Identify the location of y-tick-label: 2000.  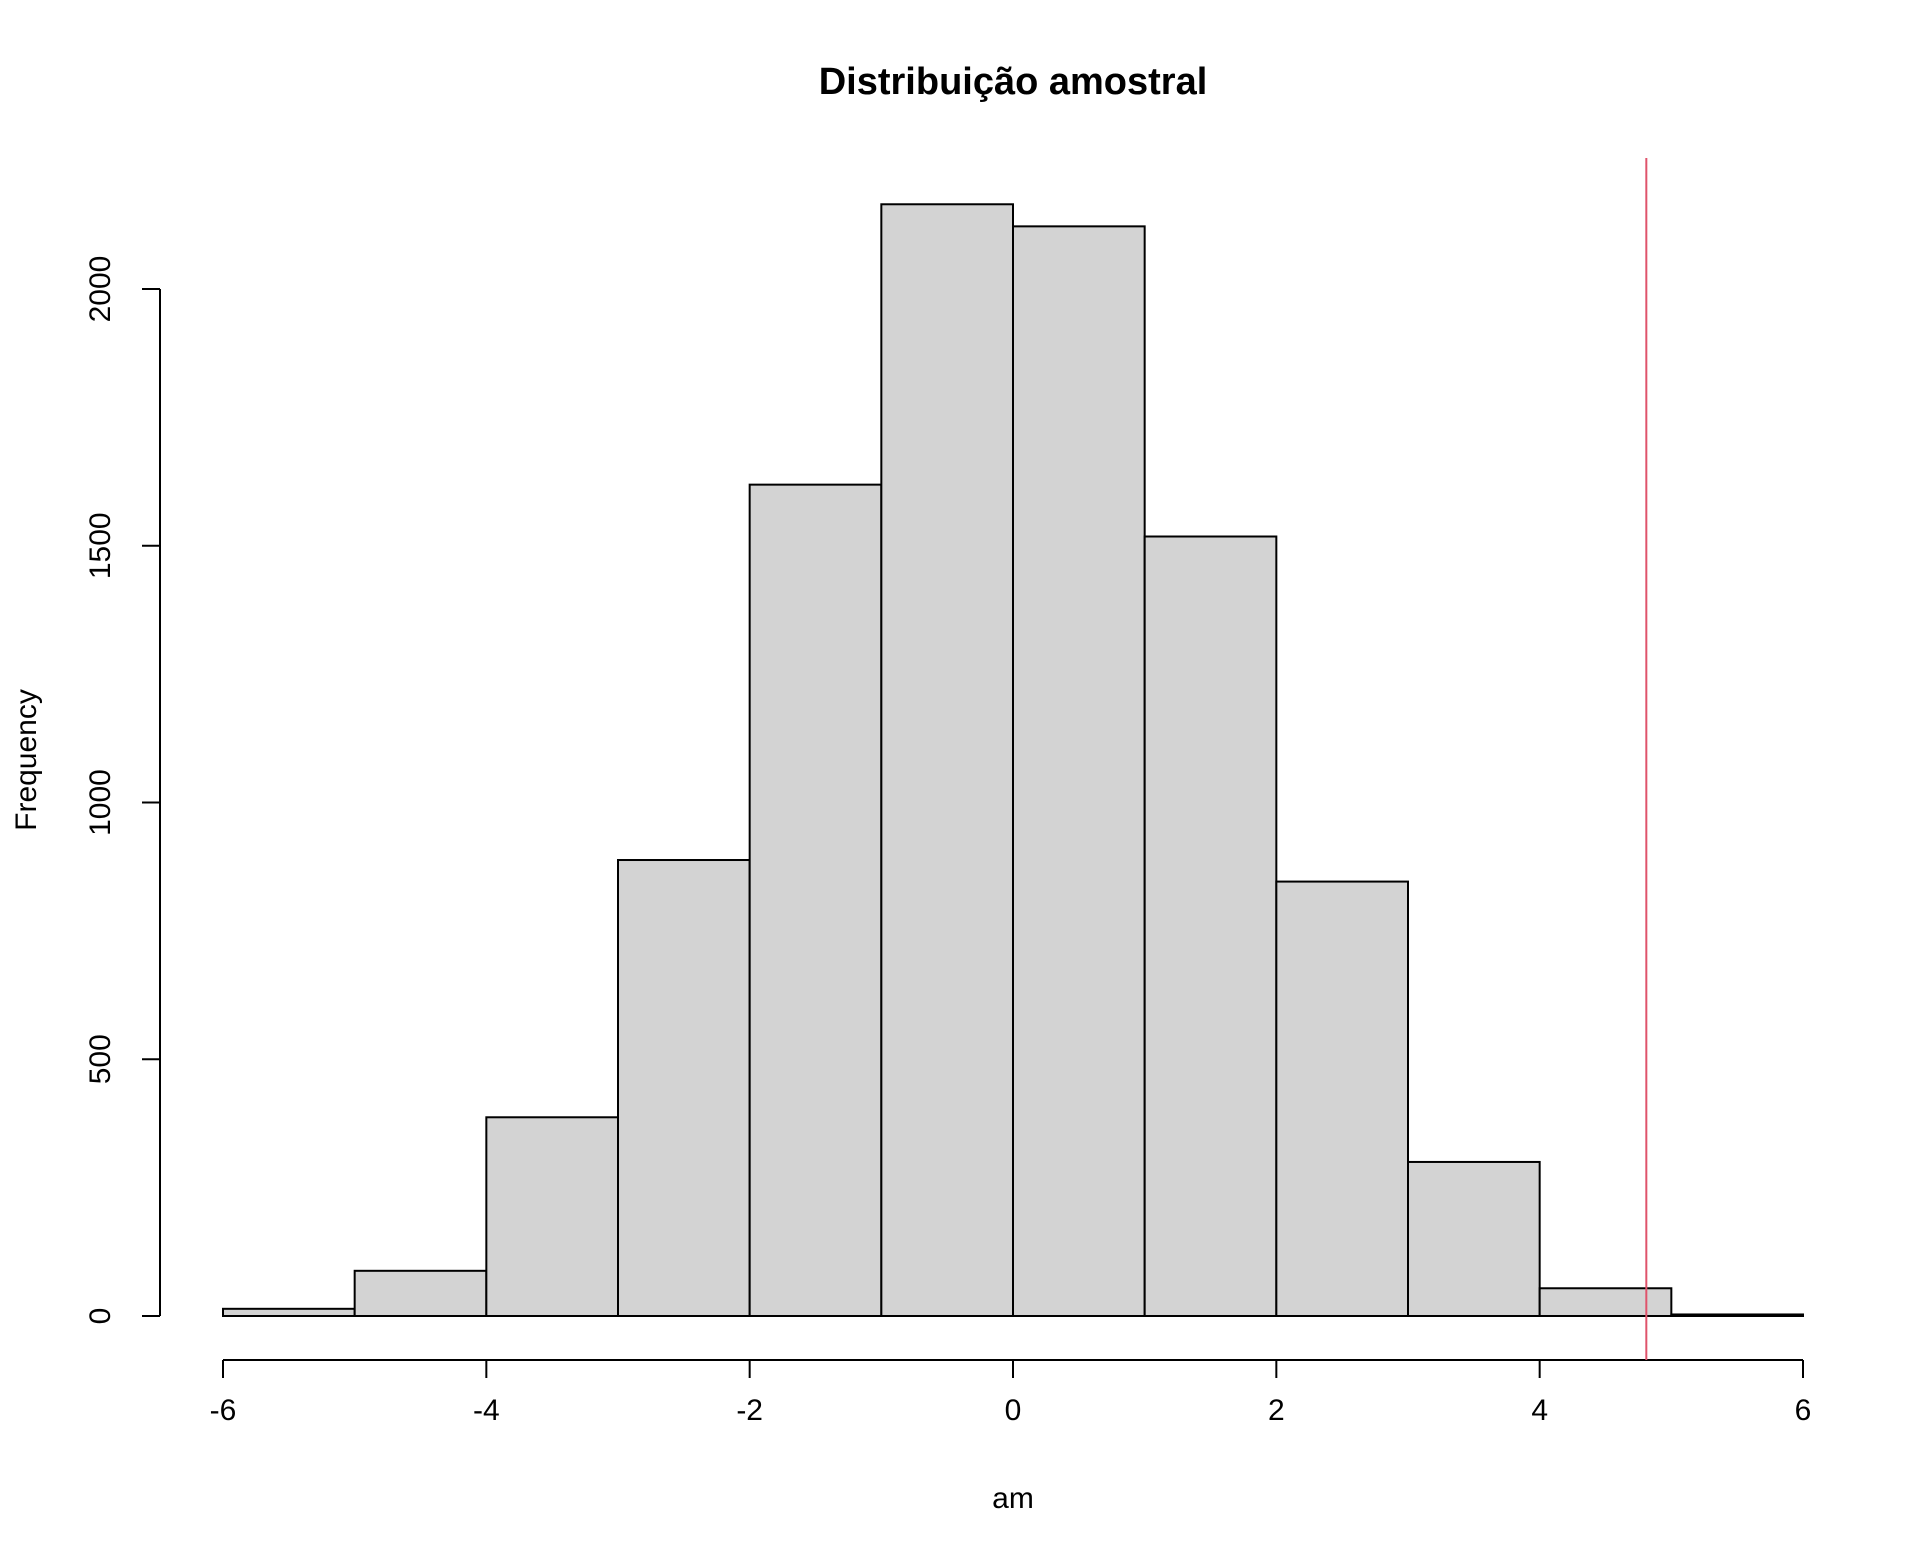
(100, 289).